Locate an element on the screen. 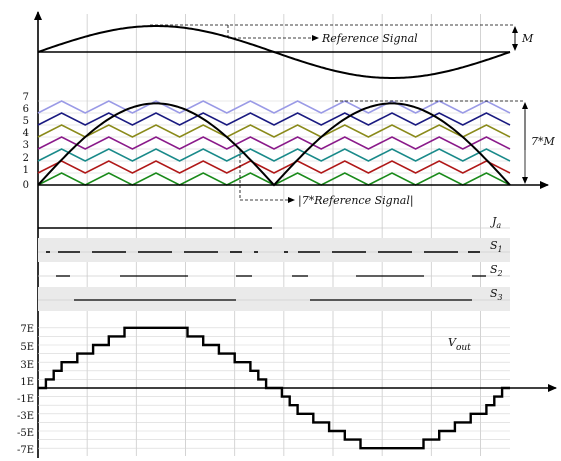 The width and height of the screenshot is (561, 461). reference-panel: Reference Signal M is located at coordinates (285, 51).